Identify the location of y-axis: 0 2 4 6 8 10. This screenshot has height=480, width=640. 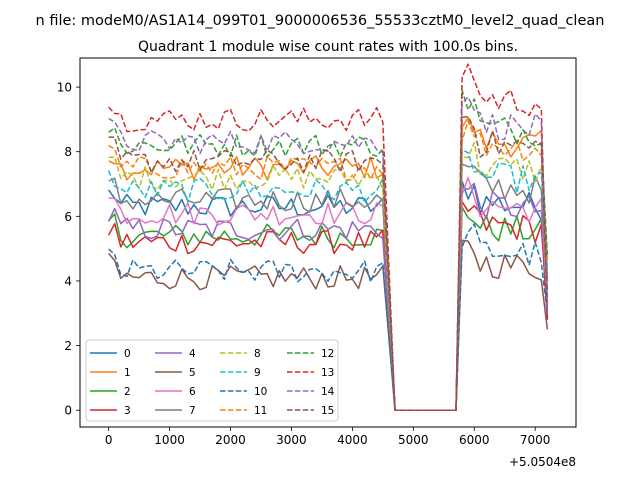
(68, 249).